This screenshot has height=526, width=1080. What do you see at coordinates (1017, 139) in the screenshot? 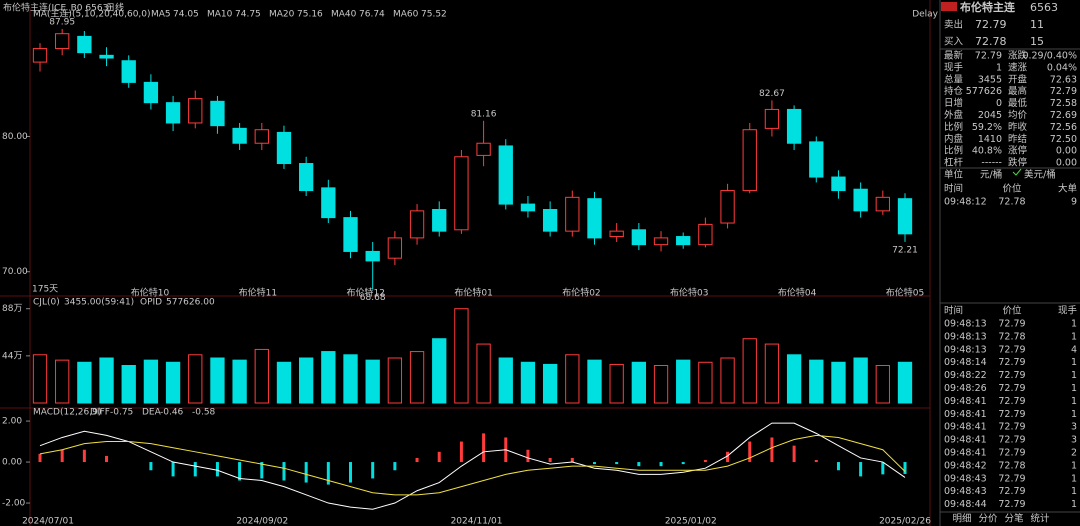
I see `stat-label: 昨结` at bounding box center [1017, 139].